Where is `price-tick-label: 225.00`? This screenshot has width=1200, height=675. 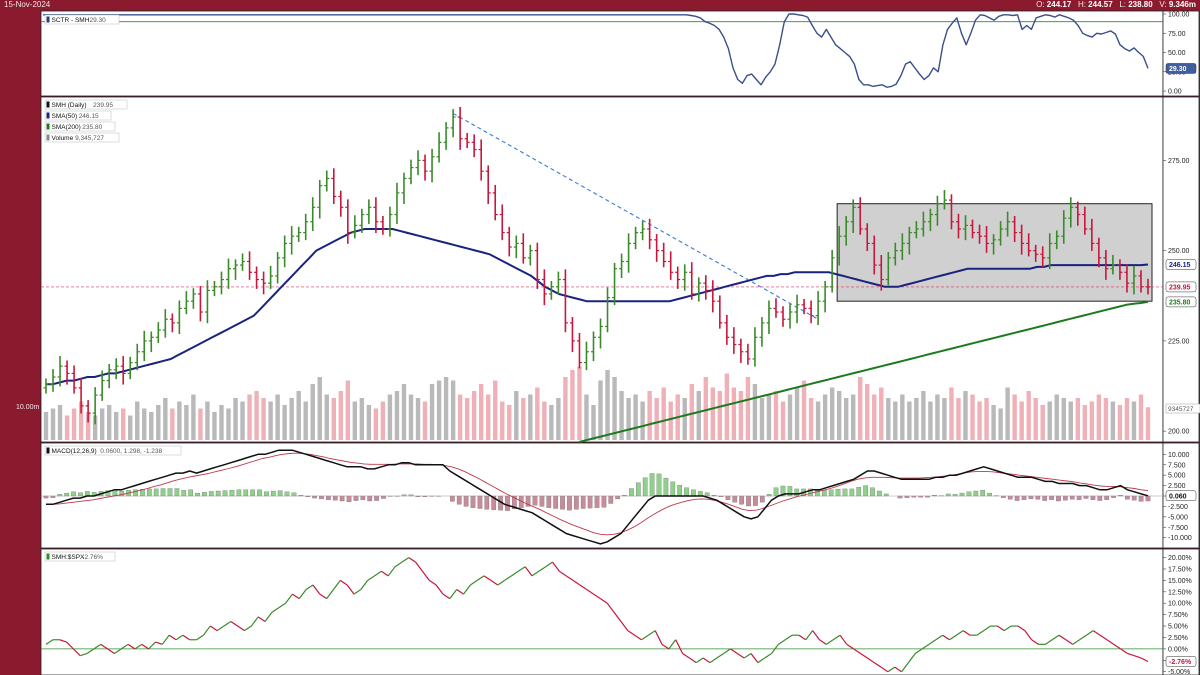
price-tick-label: 225.00 is located at coordinates (1179, 341).